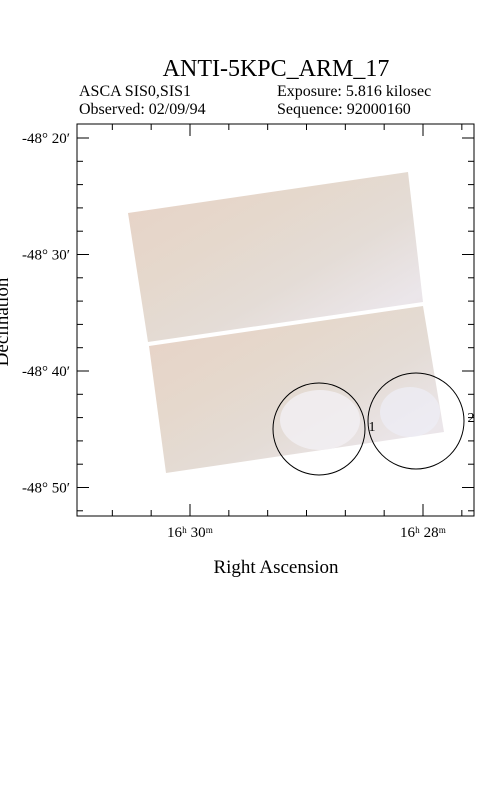 This screenshot has width=486, height=792. I want to click on observed: Observed: 02/09/94, so click(142, 109).